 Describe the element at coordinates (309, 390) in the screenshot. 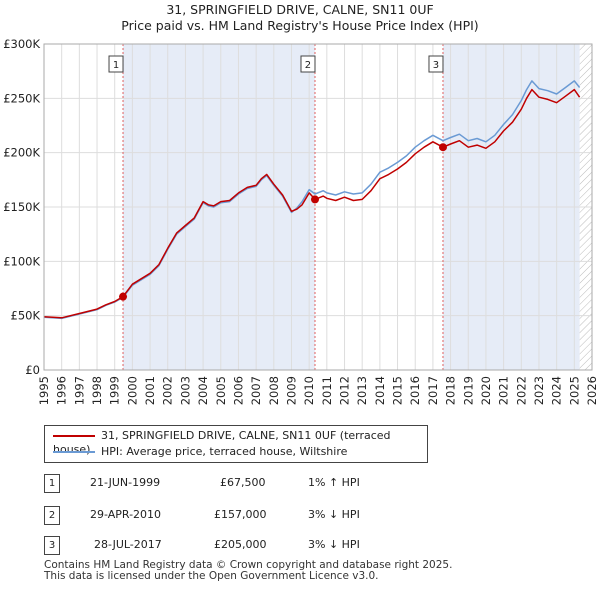

I see `x-tick-label: 2010` at that location.